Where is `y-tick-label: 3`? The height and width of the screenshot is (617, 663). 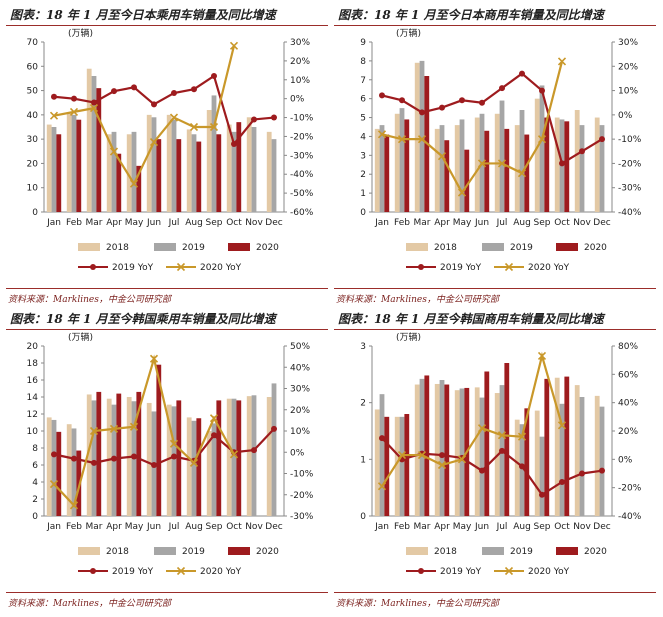
y-tick-label: 3 is located at coordinates (363, 347).